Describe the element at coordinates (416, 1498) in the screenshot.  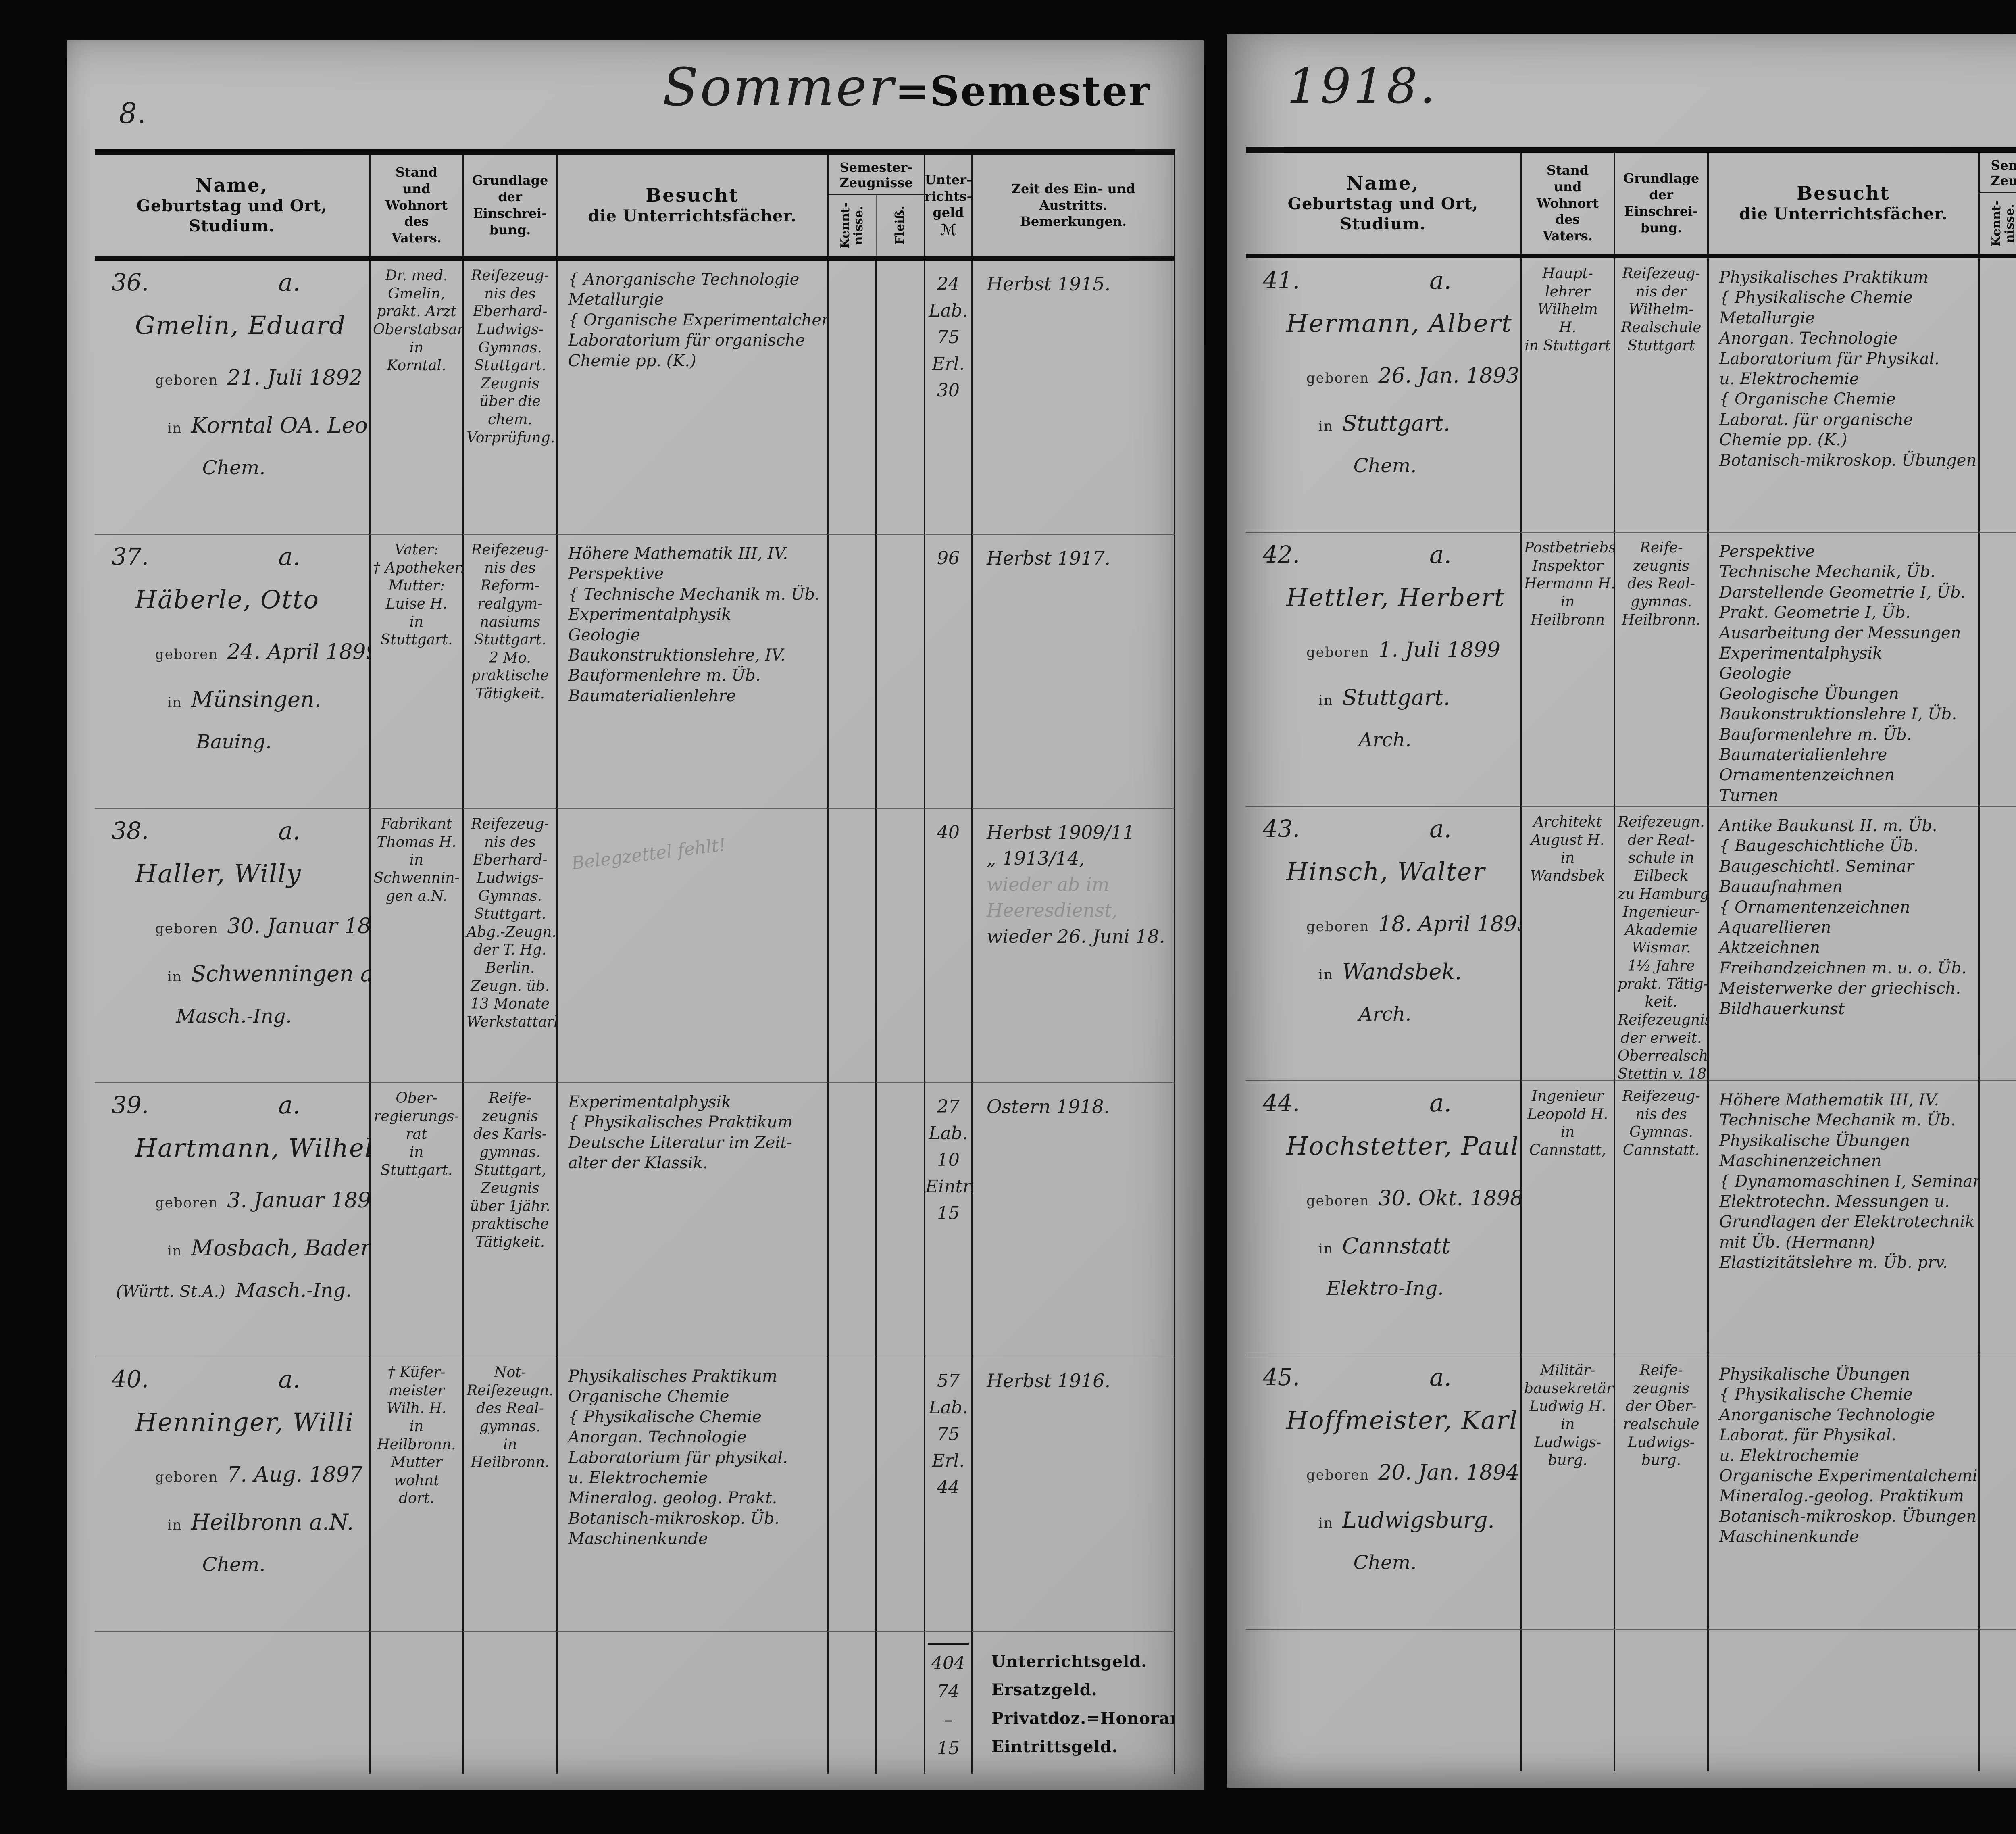
I see `father-line: dort.` at that location.